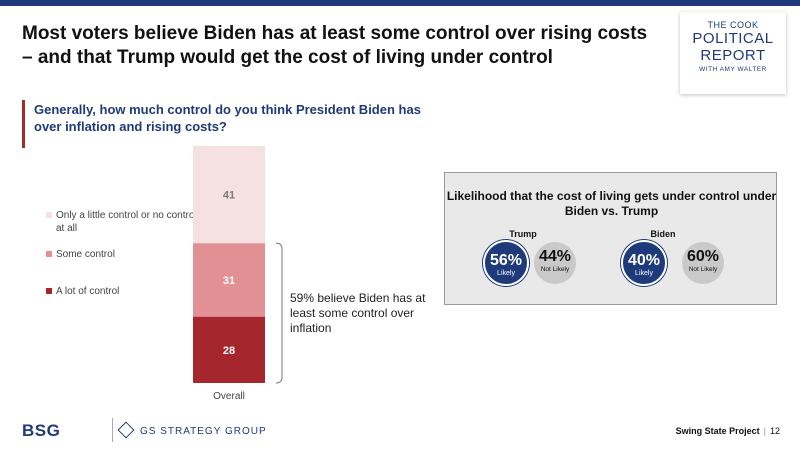 This screenshot has height=451, width=800. What do you see at coordinates (644, 273) in the screenshot?
I see `biden-likely-label: Likely` at bounding box center [644, 273].